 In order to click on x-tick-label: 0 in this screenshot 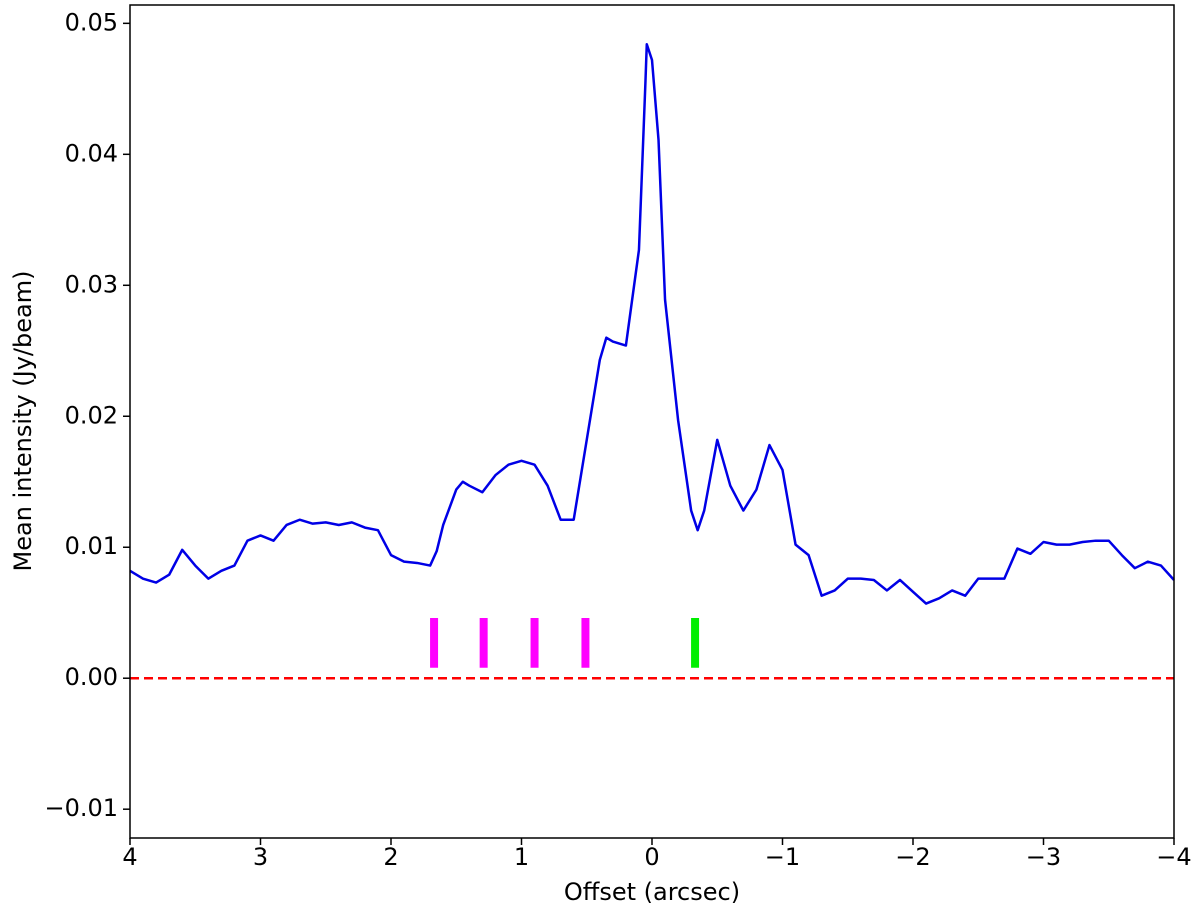, I will do `click(651, 857)`.